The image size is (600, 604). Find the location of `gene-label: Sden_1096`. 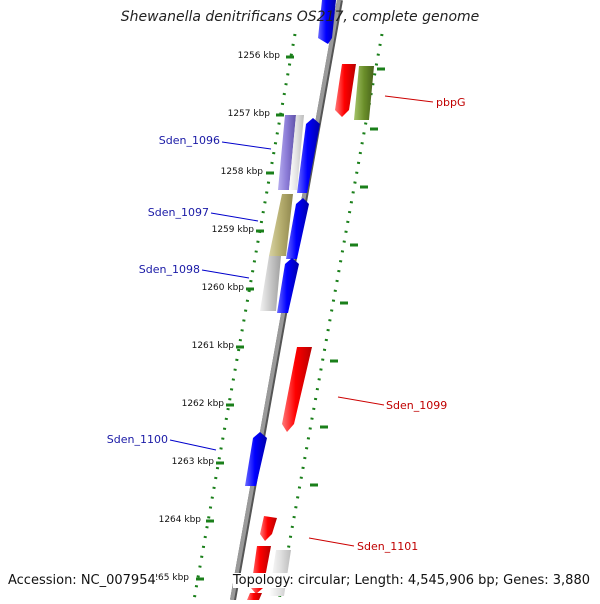

gene-label: Sden_1096 is located at coordinates (189, 140).